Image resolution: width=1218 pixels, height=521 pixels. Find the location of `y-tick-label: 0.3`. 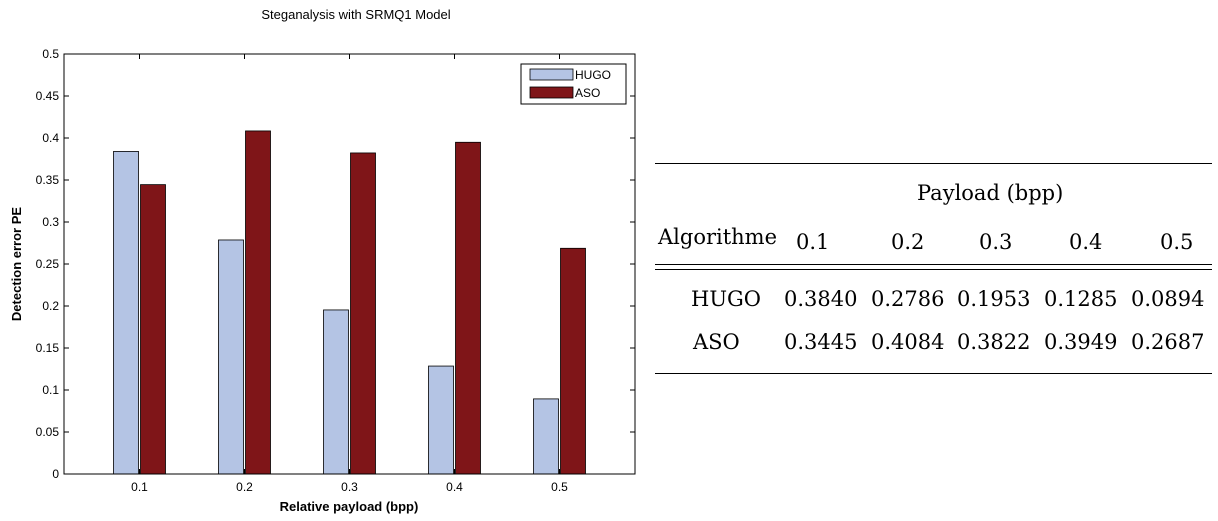

y-tick-label: 0.3 is located at coordinates (50, 222).